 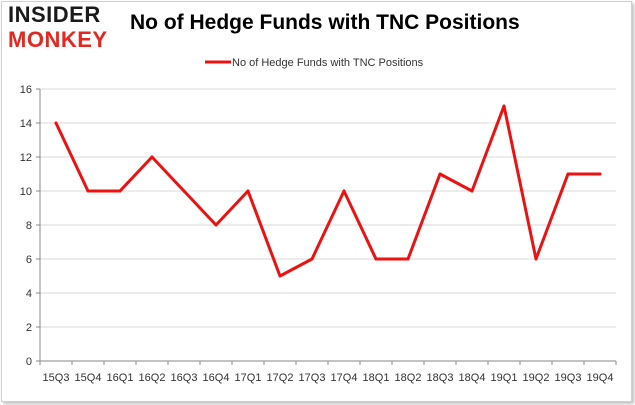 What do you see at coordinates (29, 362) in the screenshot?
I see `y-tick-label-0: 0` at bounding box center [29, 362].